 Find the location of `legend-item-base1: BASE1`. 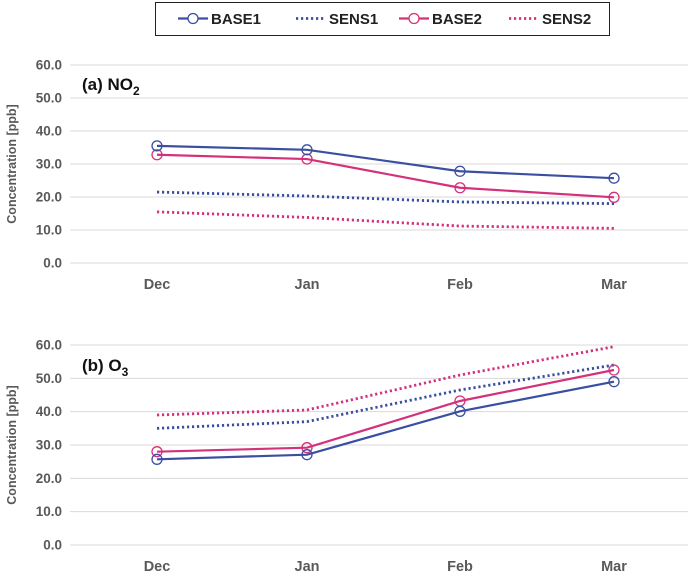

legend-item-base1: BASE1 is located at coordinates (219, 19).